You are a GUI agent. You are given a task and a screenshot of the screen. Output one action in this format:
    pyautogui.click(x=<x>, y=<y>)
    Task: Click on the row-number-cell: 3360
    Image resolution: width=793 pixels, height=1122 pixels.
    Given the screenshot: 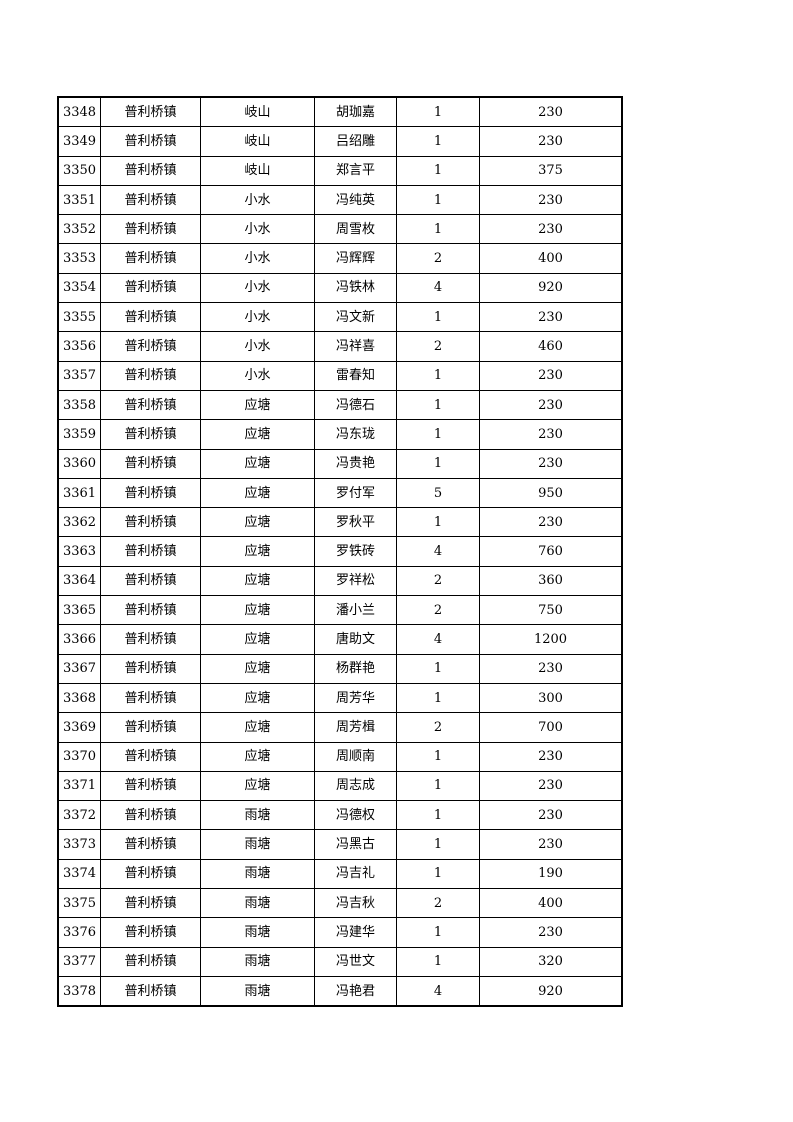 What is the action you would take?
    pyautogui.click(x=79, y=463)
    